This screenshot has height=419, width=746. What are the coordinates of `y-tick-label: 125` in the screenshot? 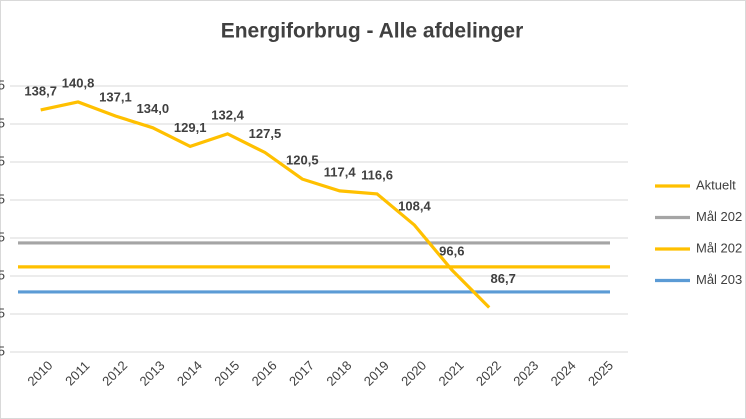 It's located at (2, 160).